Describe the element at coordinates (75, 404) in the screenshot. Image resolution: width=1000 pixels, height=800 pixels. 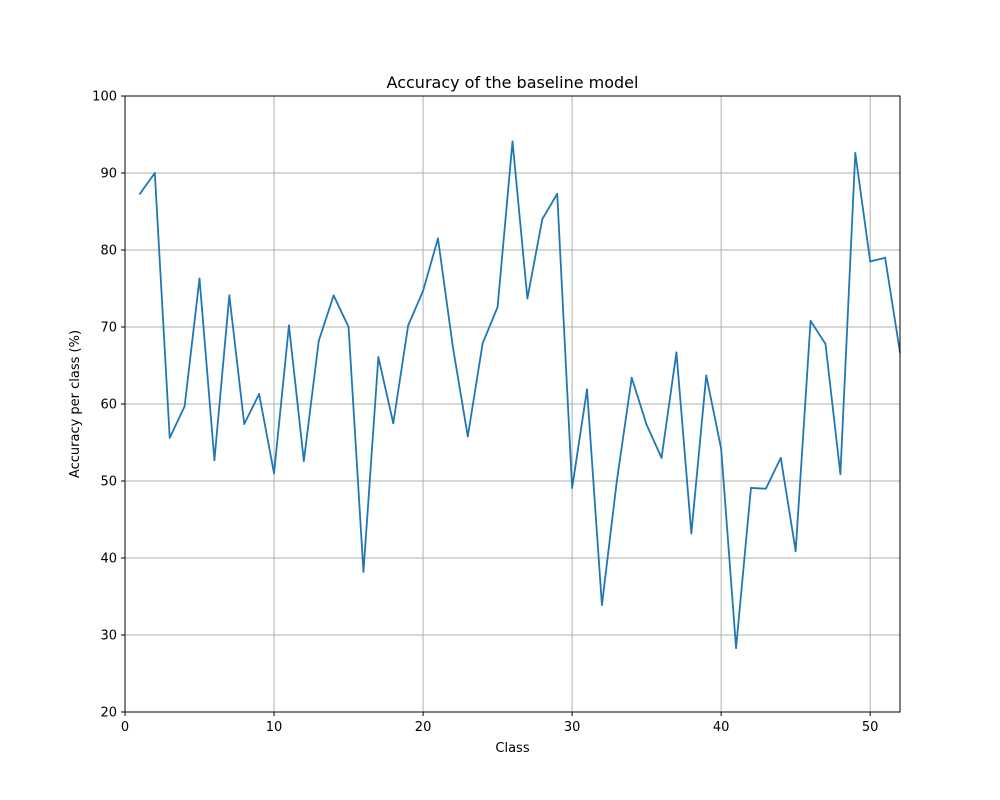
I see `y-axis-label: Accuracy per class (%)` at that location.